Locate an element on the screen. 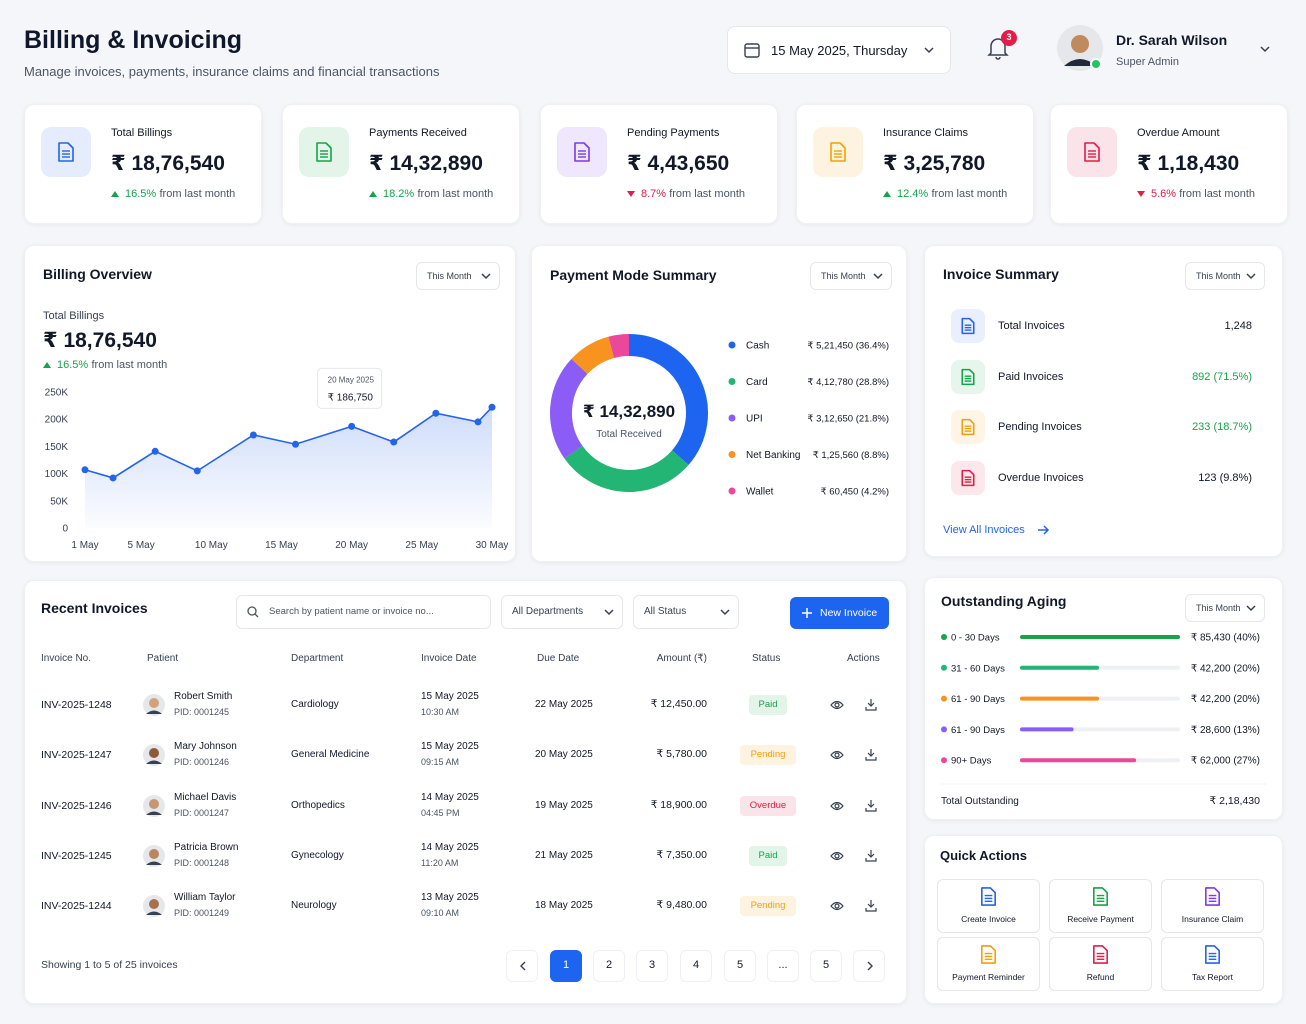 This screenshot has height=1024, width=1306. patient-name: Robert Smith is located at coordinates (203, 696).